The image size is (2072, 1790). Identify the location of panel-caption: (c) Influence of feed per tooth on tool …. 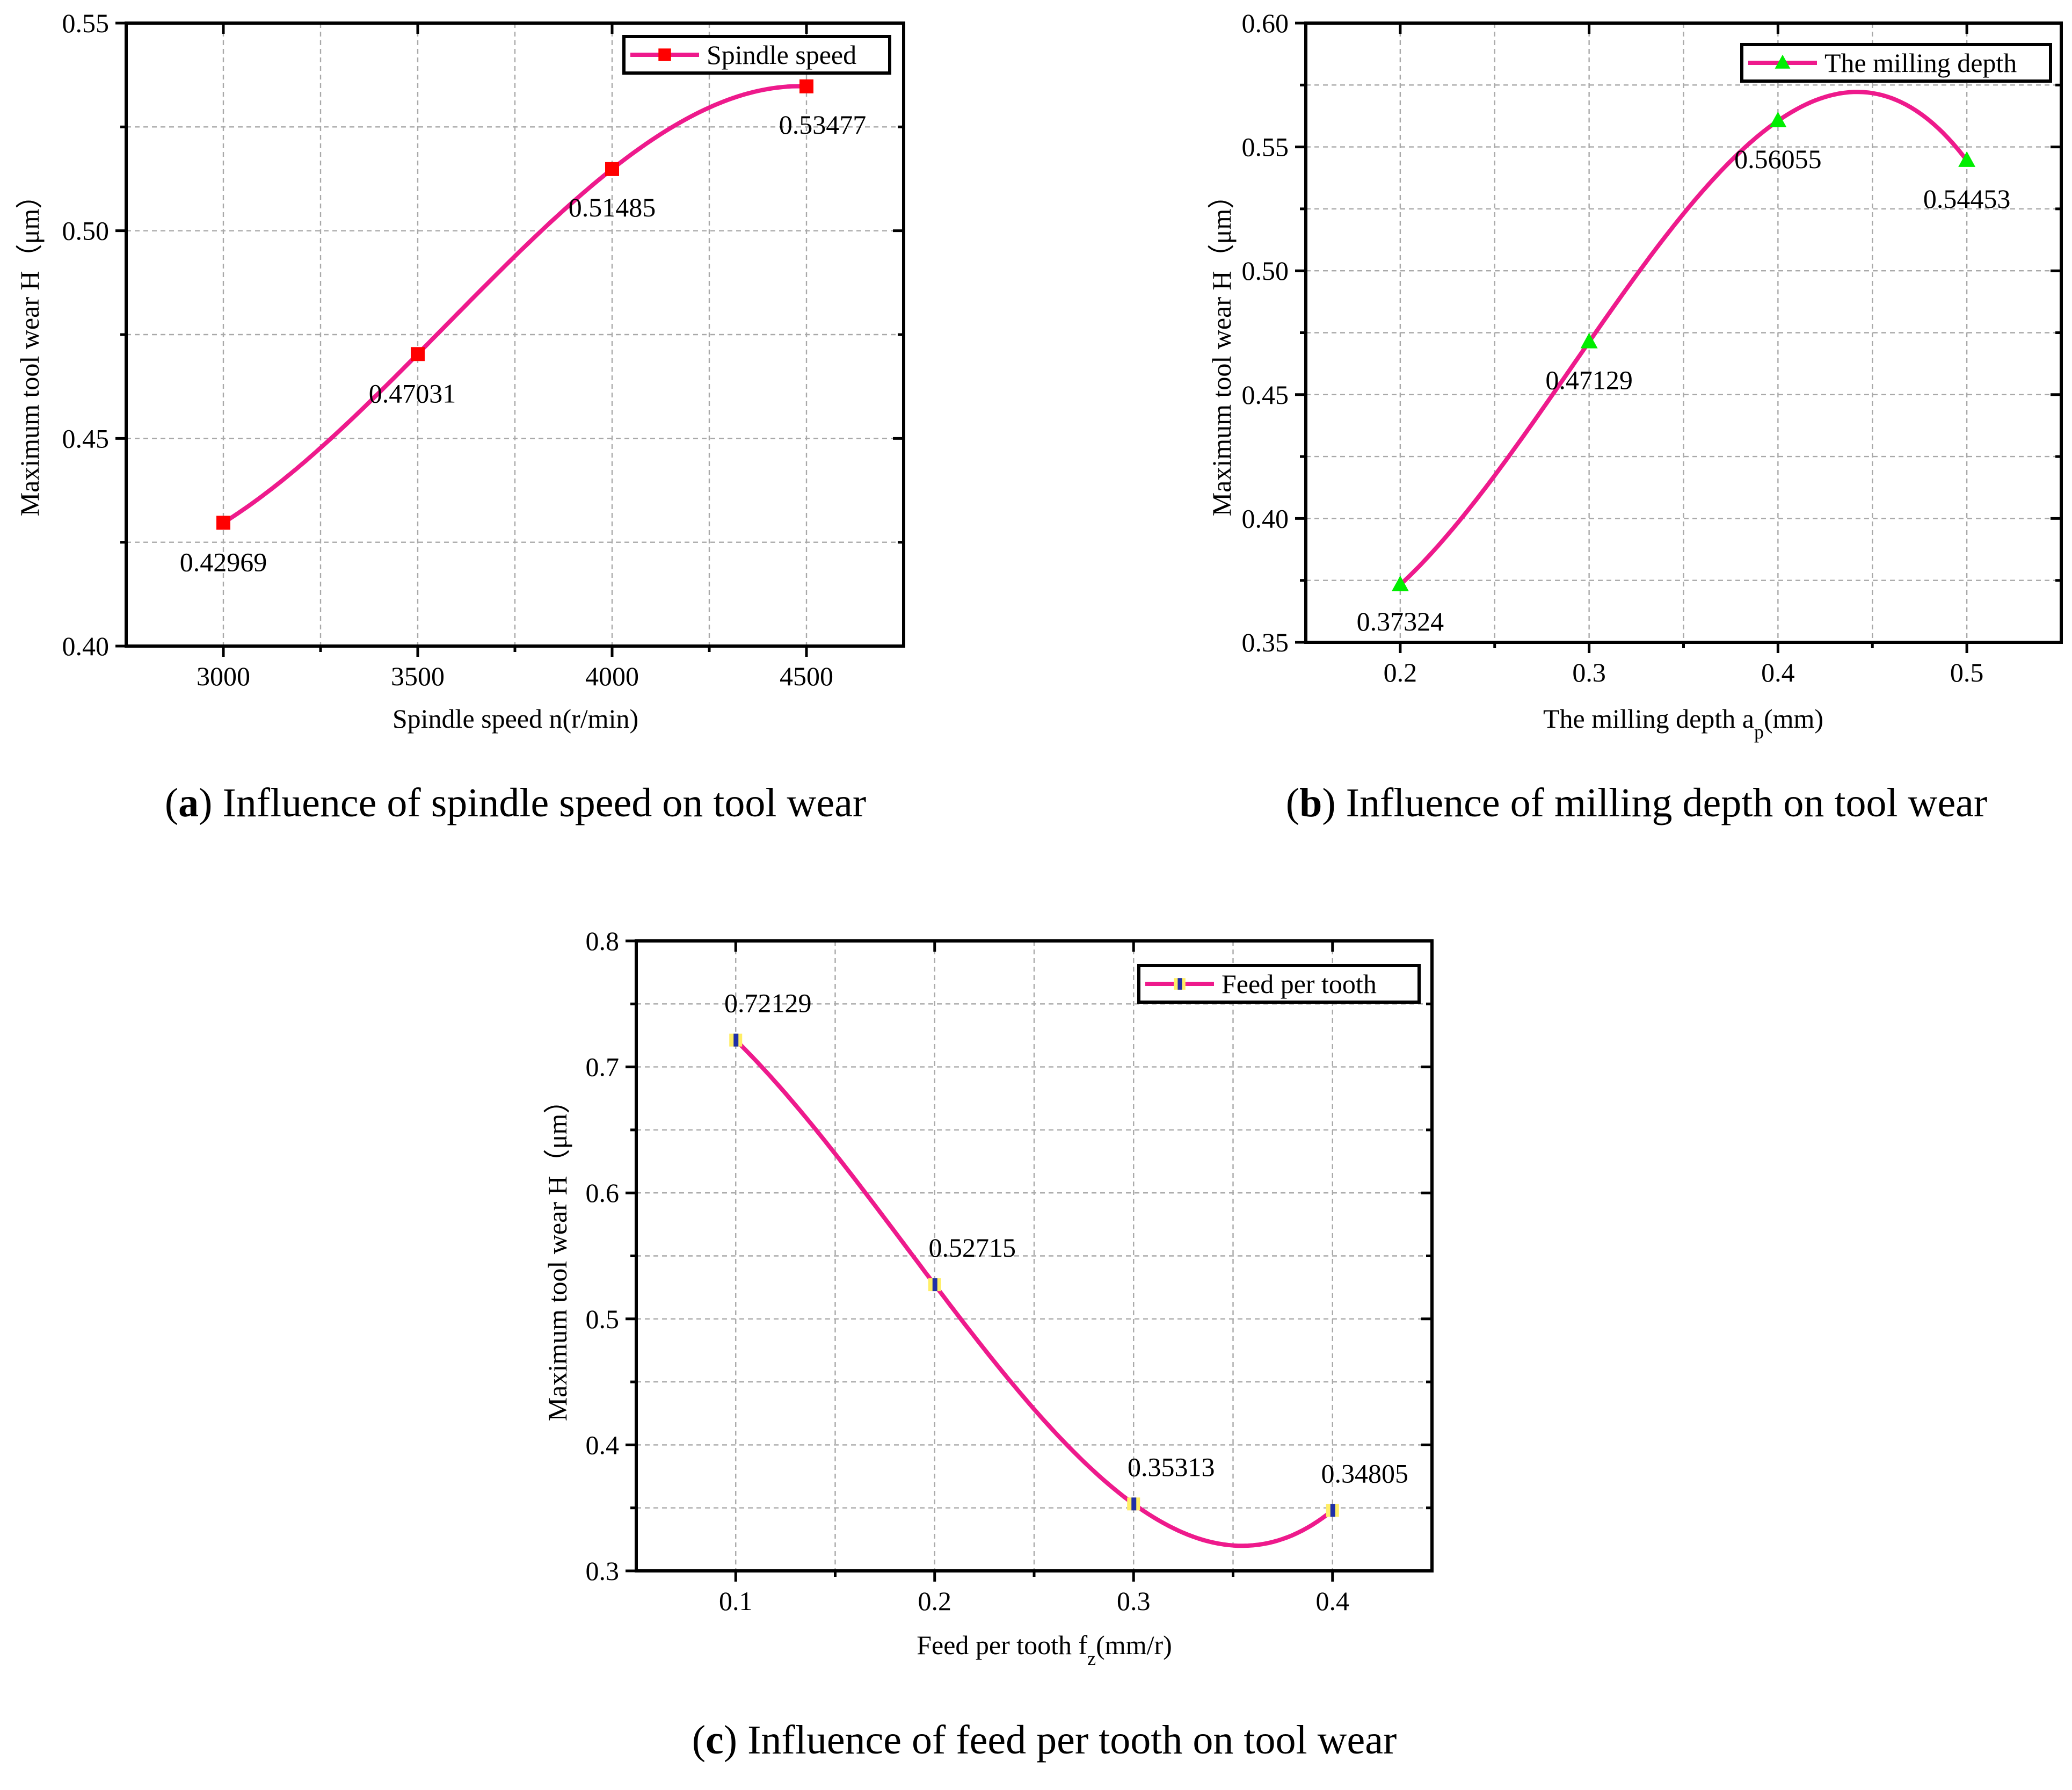
(1044, 1740).